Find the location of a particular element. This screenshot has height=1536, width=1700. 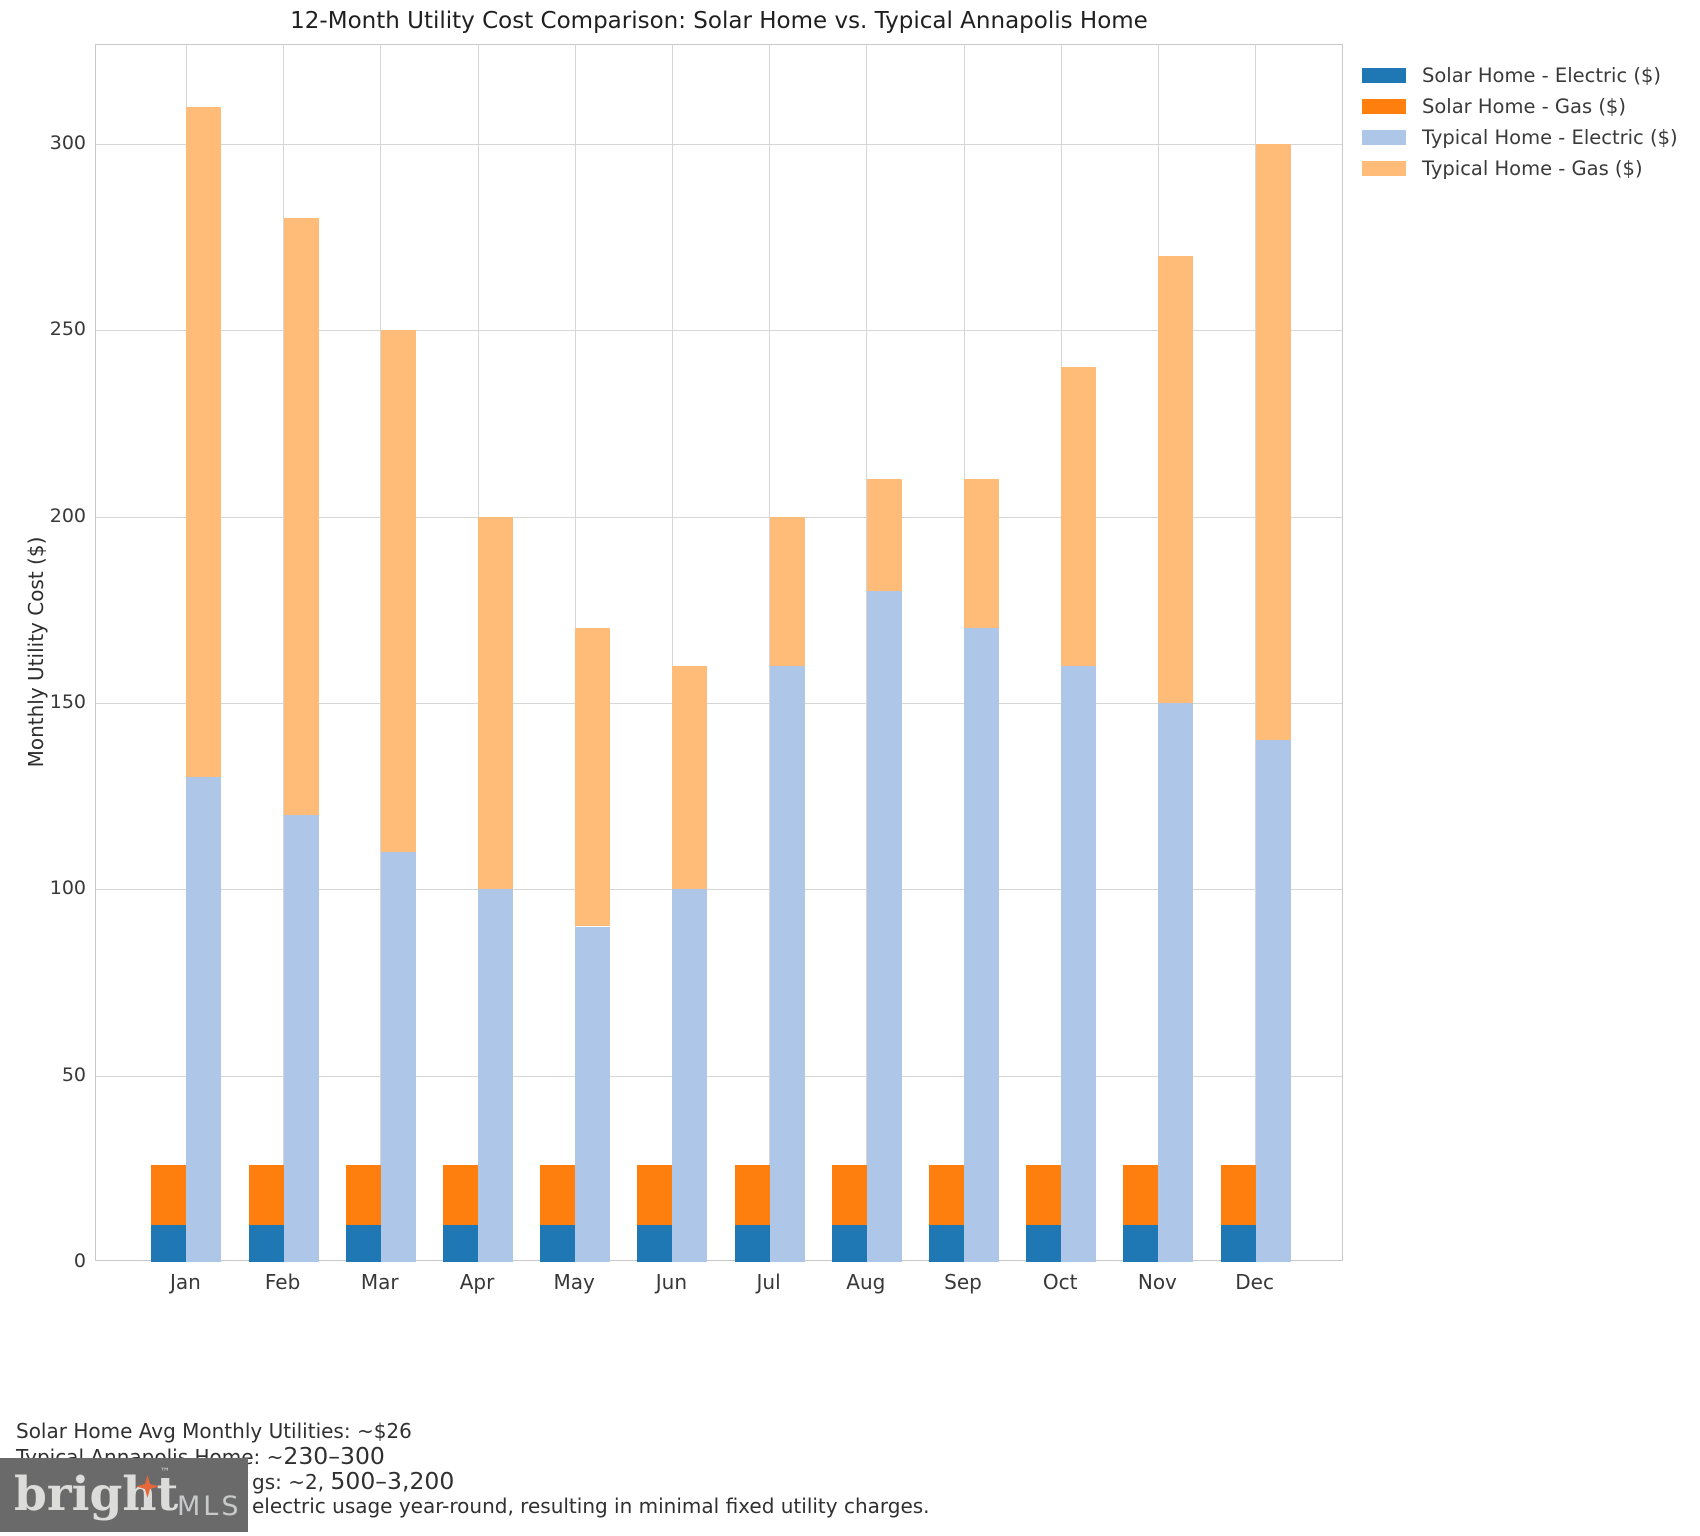

x-tick-label: Apr is located at coordinates (477, 1282).